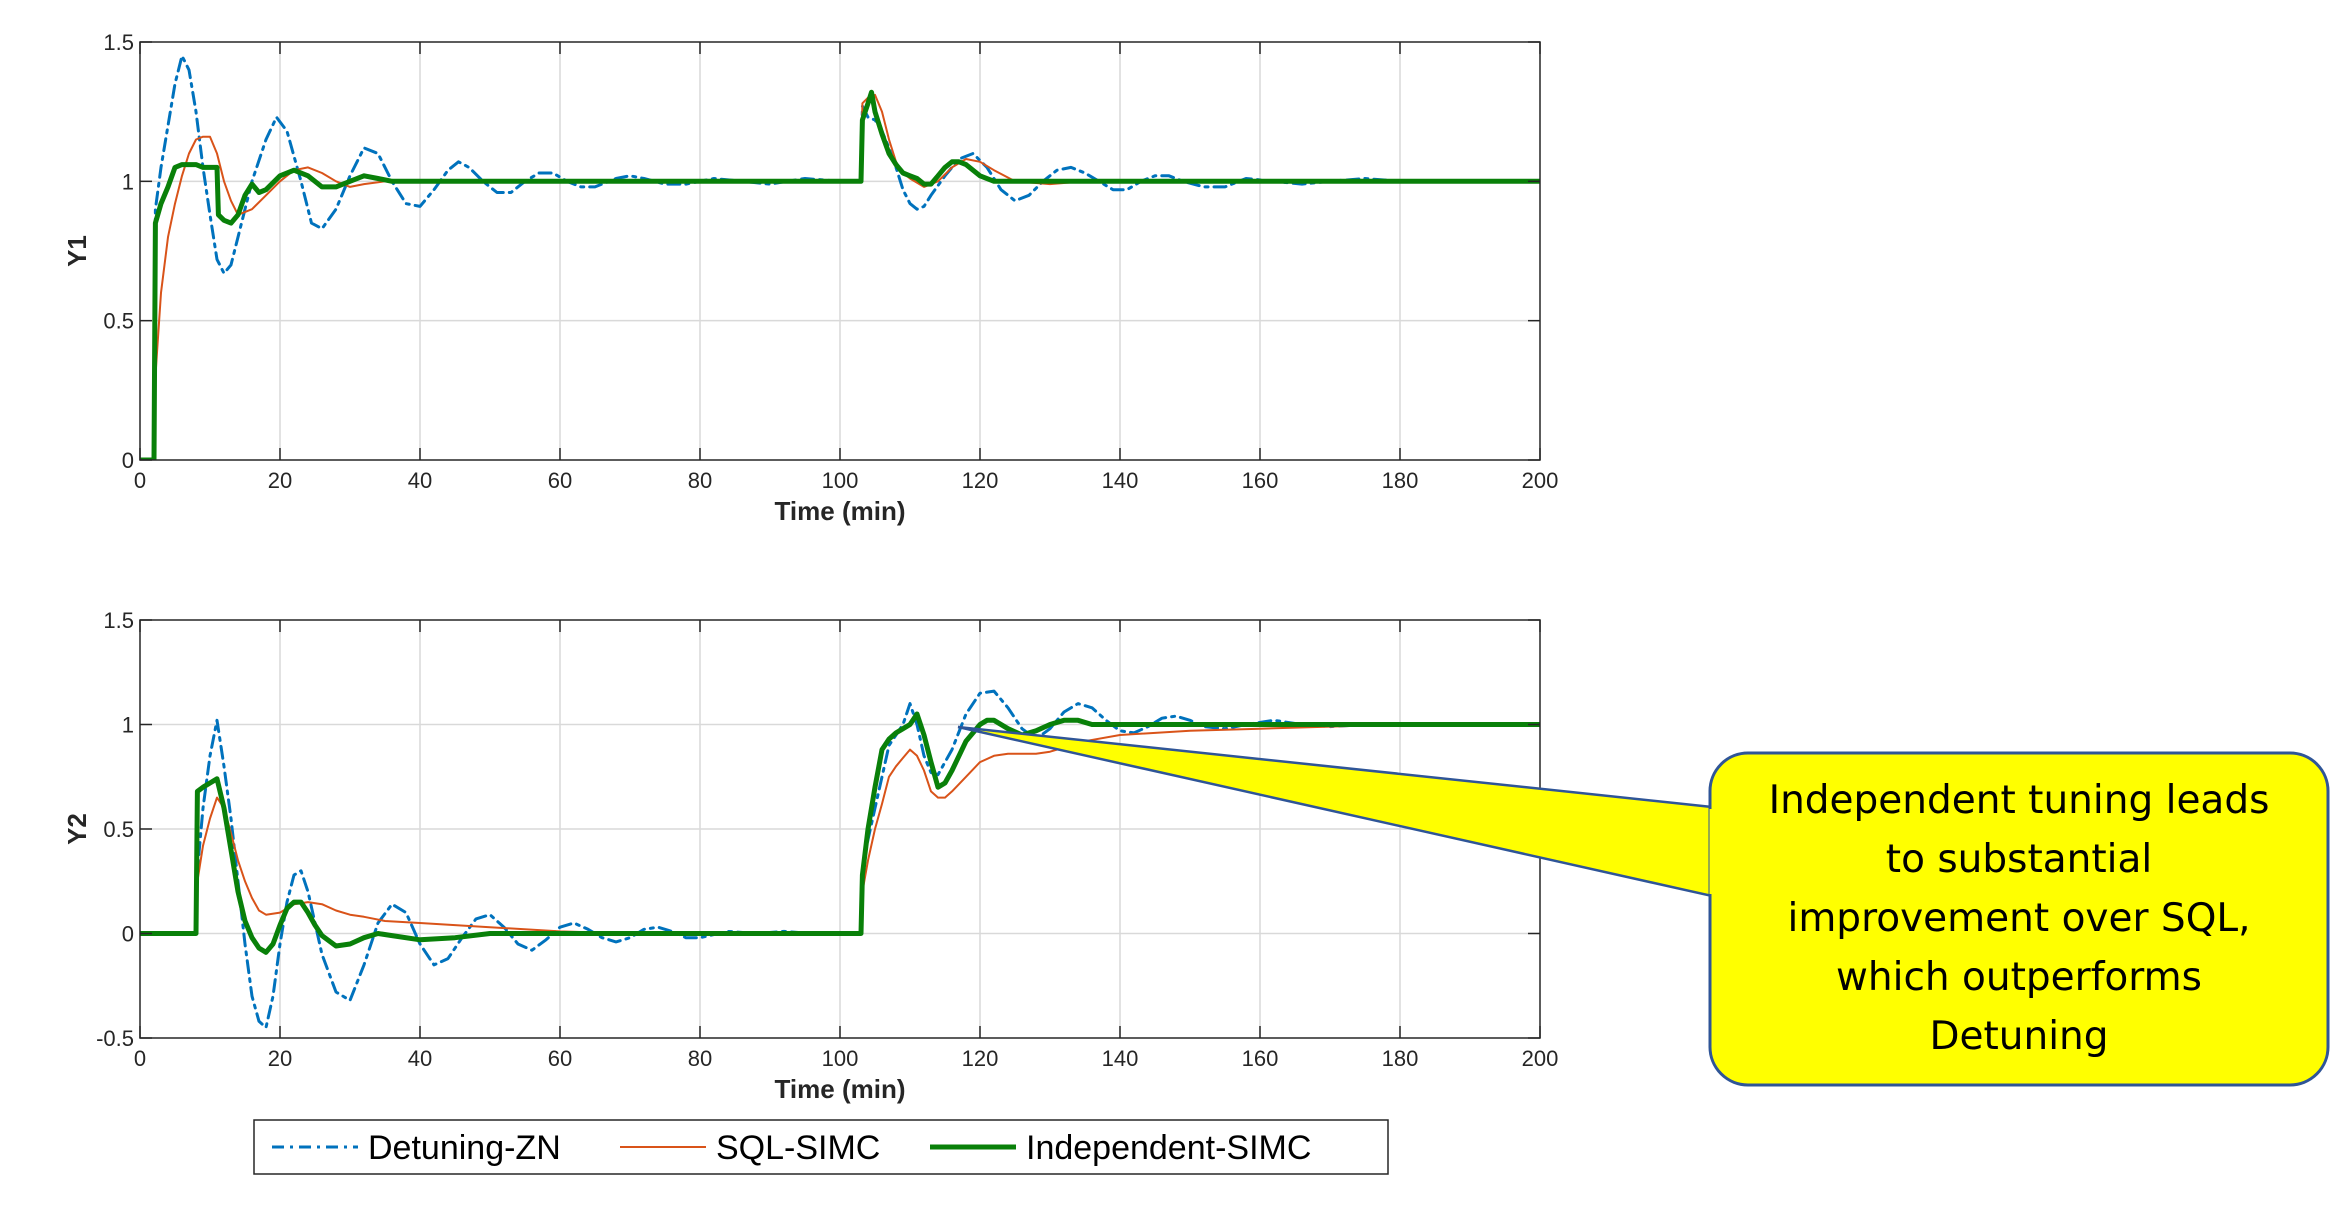 This screenshot has width=2351, height=1207. What do you see at coordinates (464, 1148) in the screenshot?
I see `legend-label-detuning-zn: Detuning-ZN` at bounding box center [464, 1148].